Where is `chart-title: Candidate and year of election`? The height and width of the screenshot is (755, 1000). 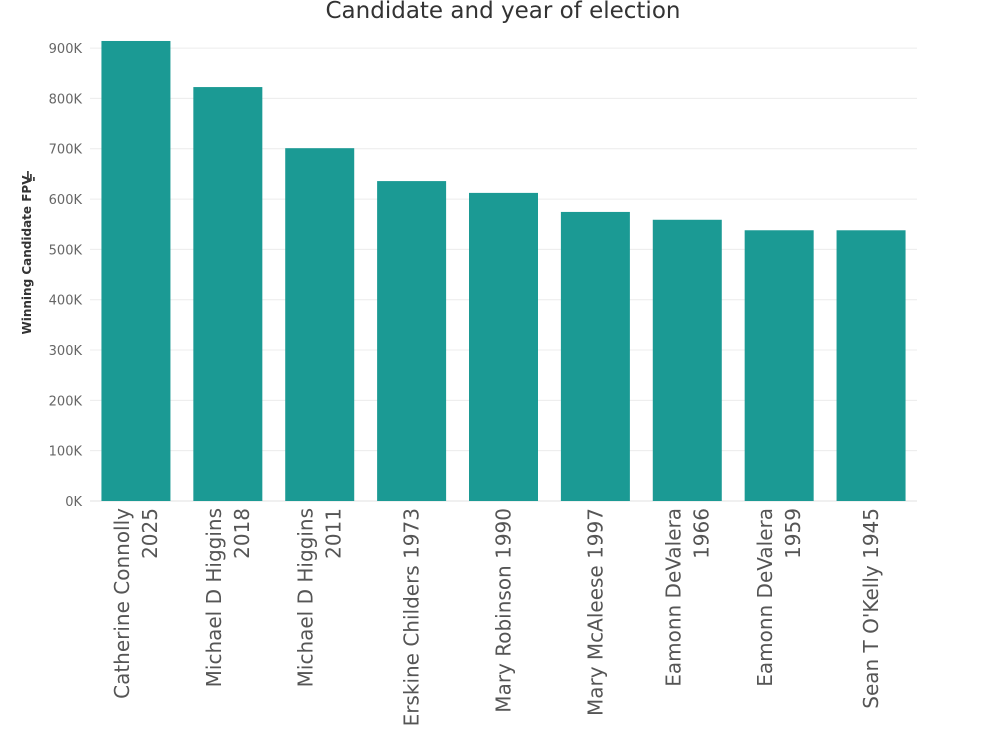 chart-title: Candidate and year of election is located at coordinates (503, 12).